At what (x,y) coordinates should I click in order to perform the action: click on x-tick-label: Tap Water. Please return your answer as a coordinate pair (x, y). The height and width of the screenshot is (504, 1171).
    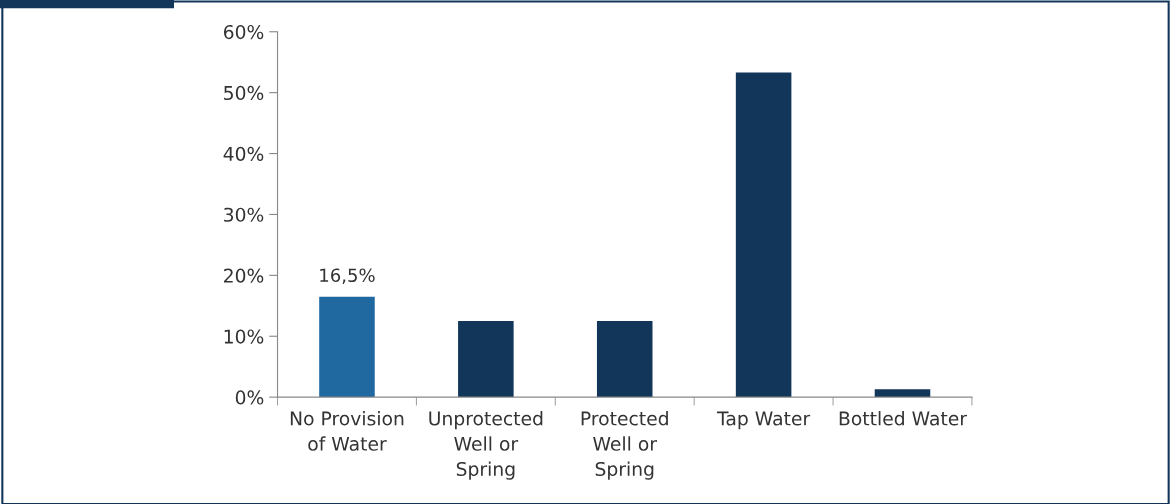
    Looking at the image, I should click on (763, 420).